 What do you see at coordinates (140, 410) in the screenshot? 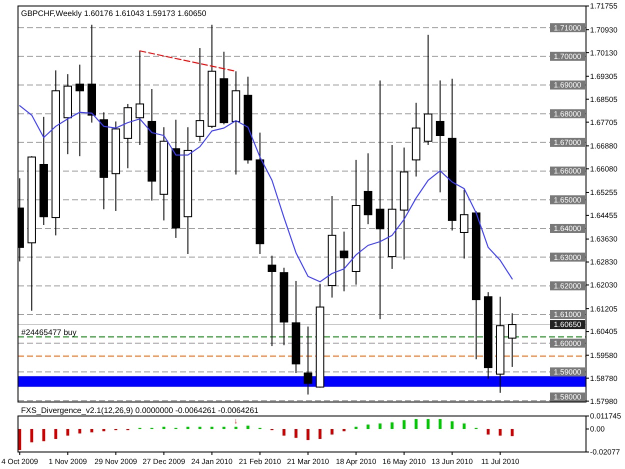
I see `chart-title: FXS_Divergence_v2.1(12,26,9) 0.0000000 -0.0064261 -0.0064261` at bounding box center [140, 410].